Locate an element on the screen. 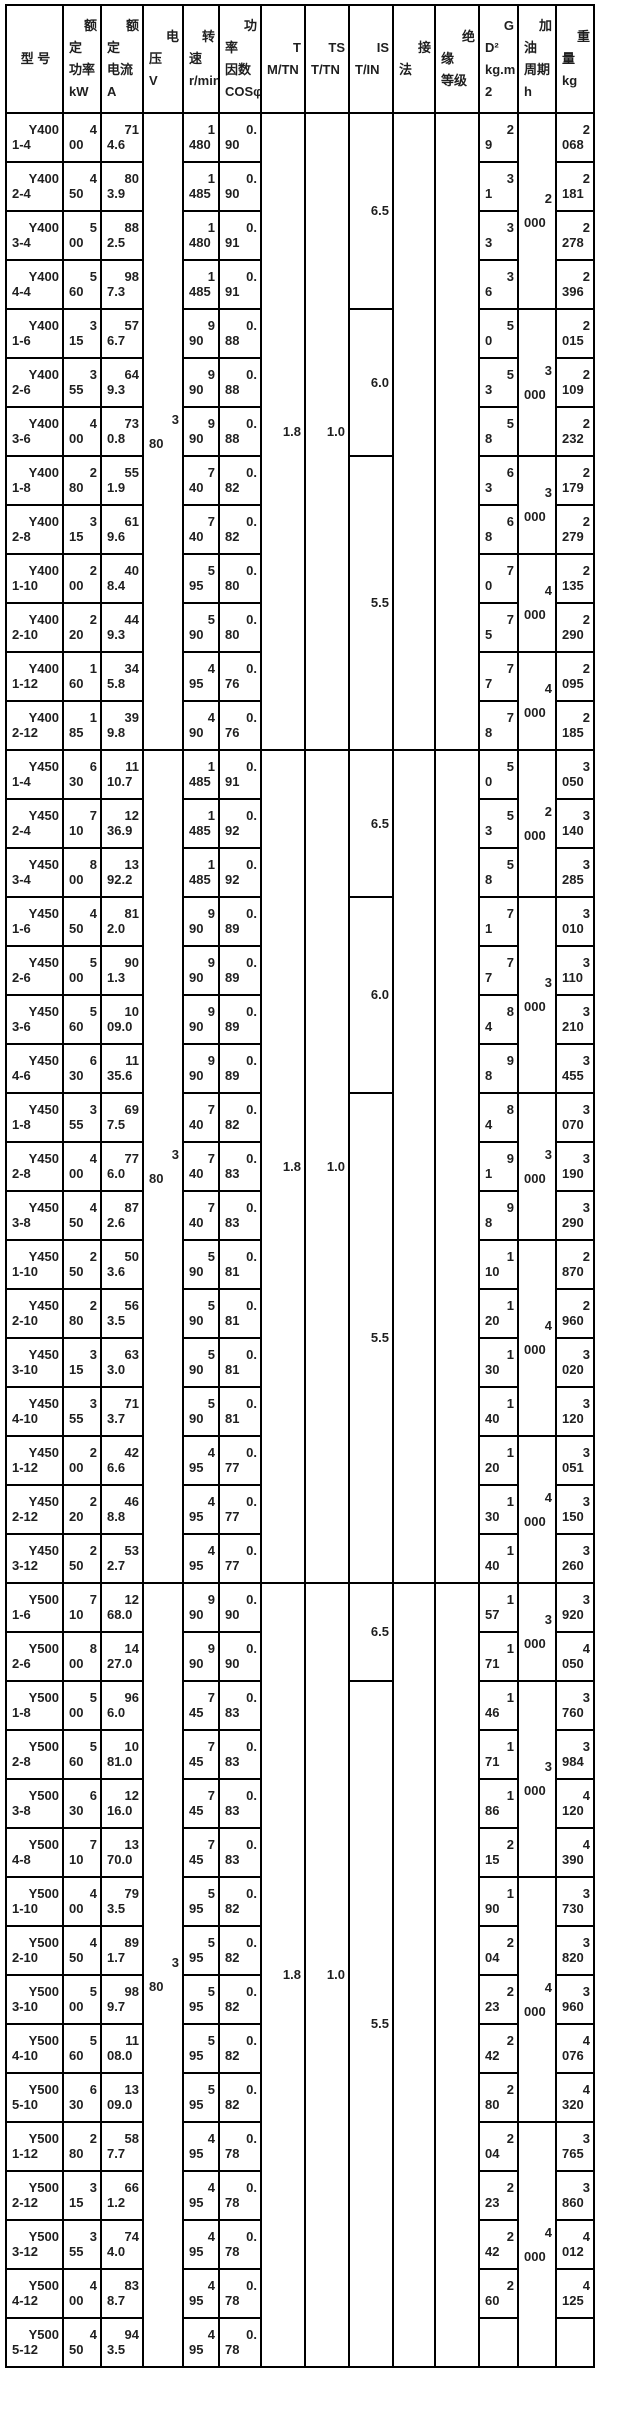 Image resolution: width=628 pixels, height=2421 pixels. cell-rated-current-a: 14 27.0 is located at coordinates (122, 1656).